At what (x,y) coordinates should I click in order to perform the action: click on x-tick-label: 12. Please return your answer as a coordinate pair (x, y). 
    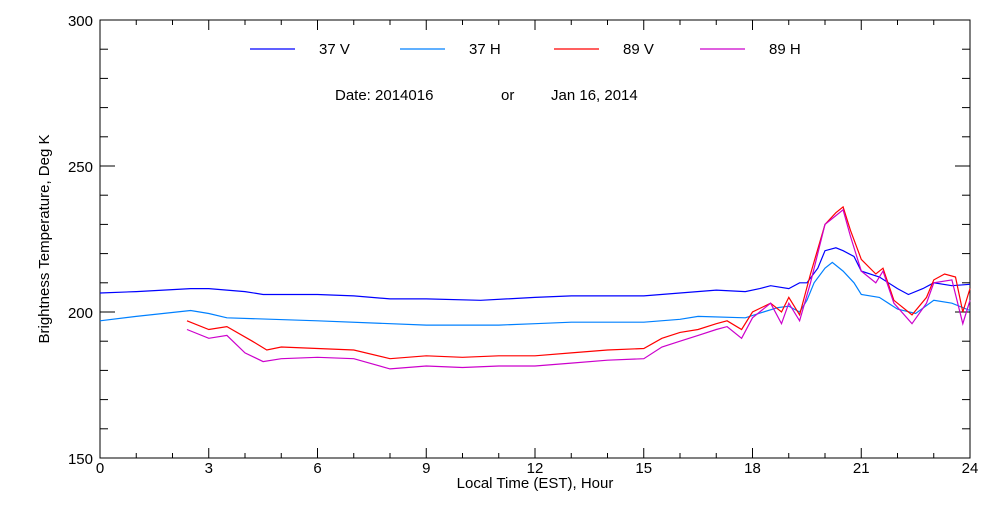
    Looking at the image, I should click on (535, 468).